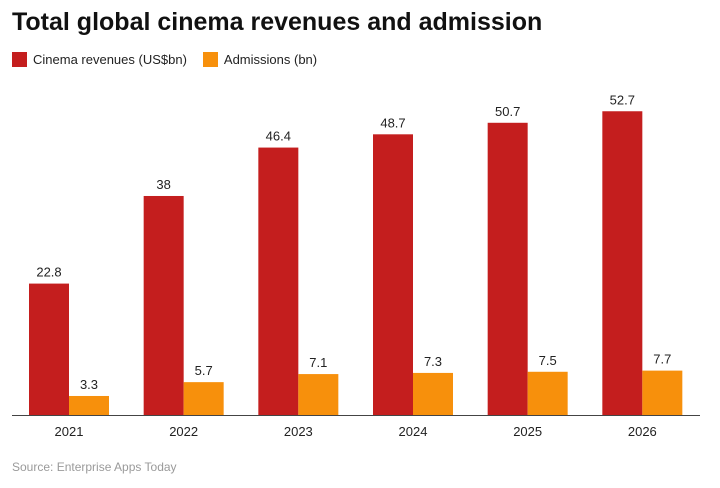 The image size is (720, 488). Describe the element at coordinates (204, 370) in the screenshot. I see `data-label-admissions-bn-2022: 5.7` at that location.